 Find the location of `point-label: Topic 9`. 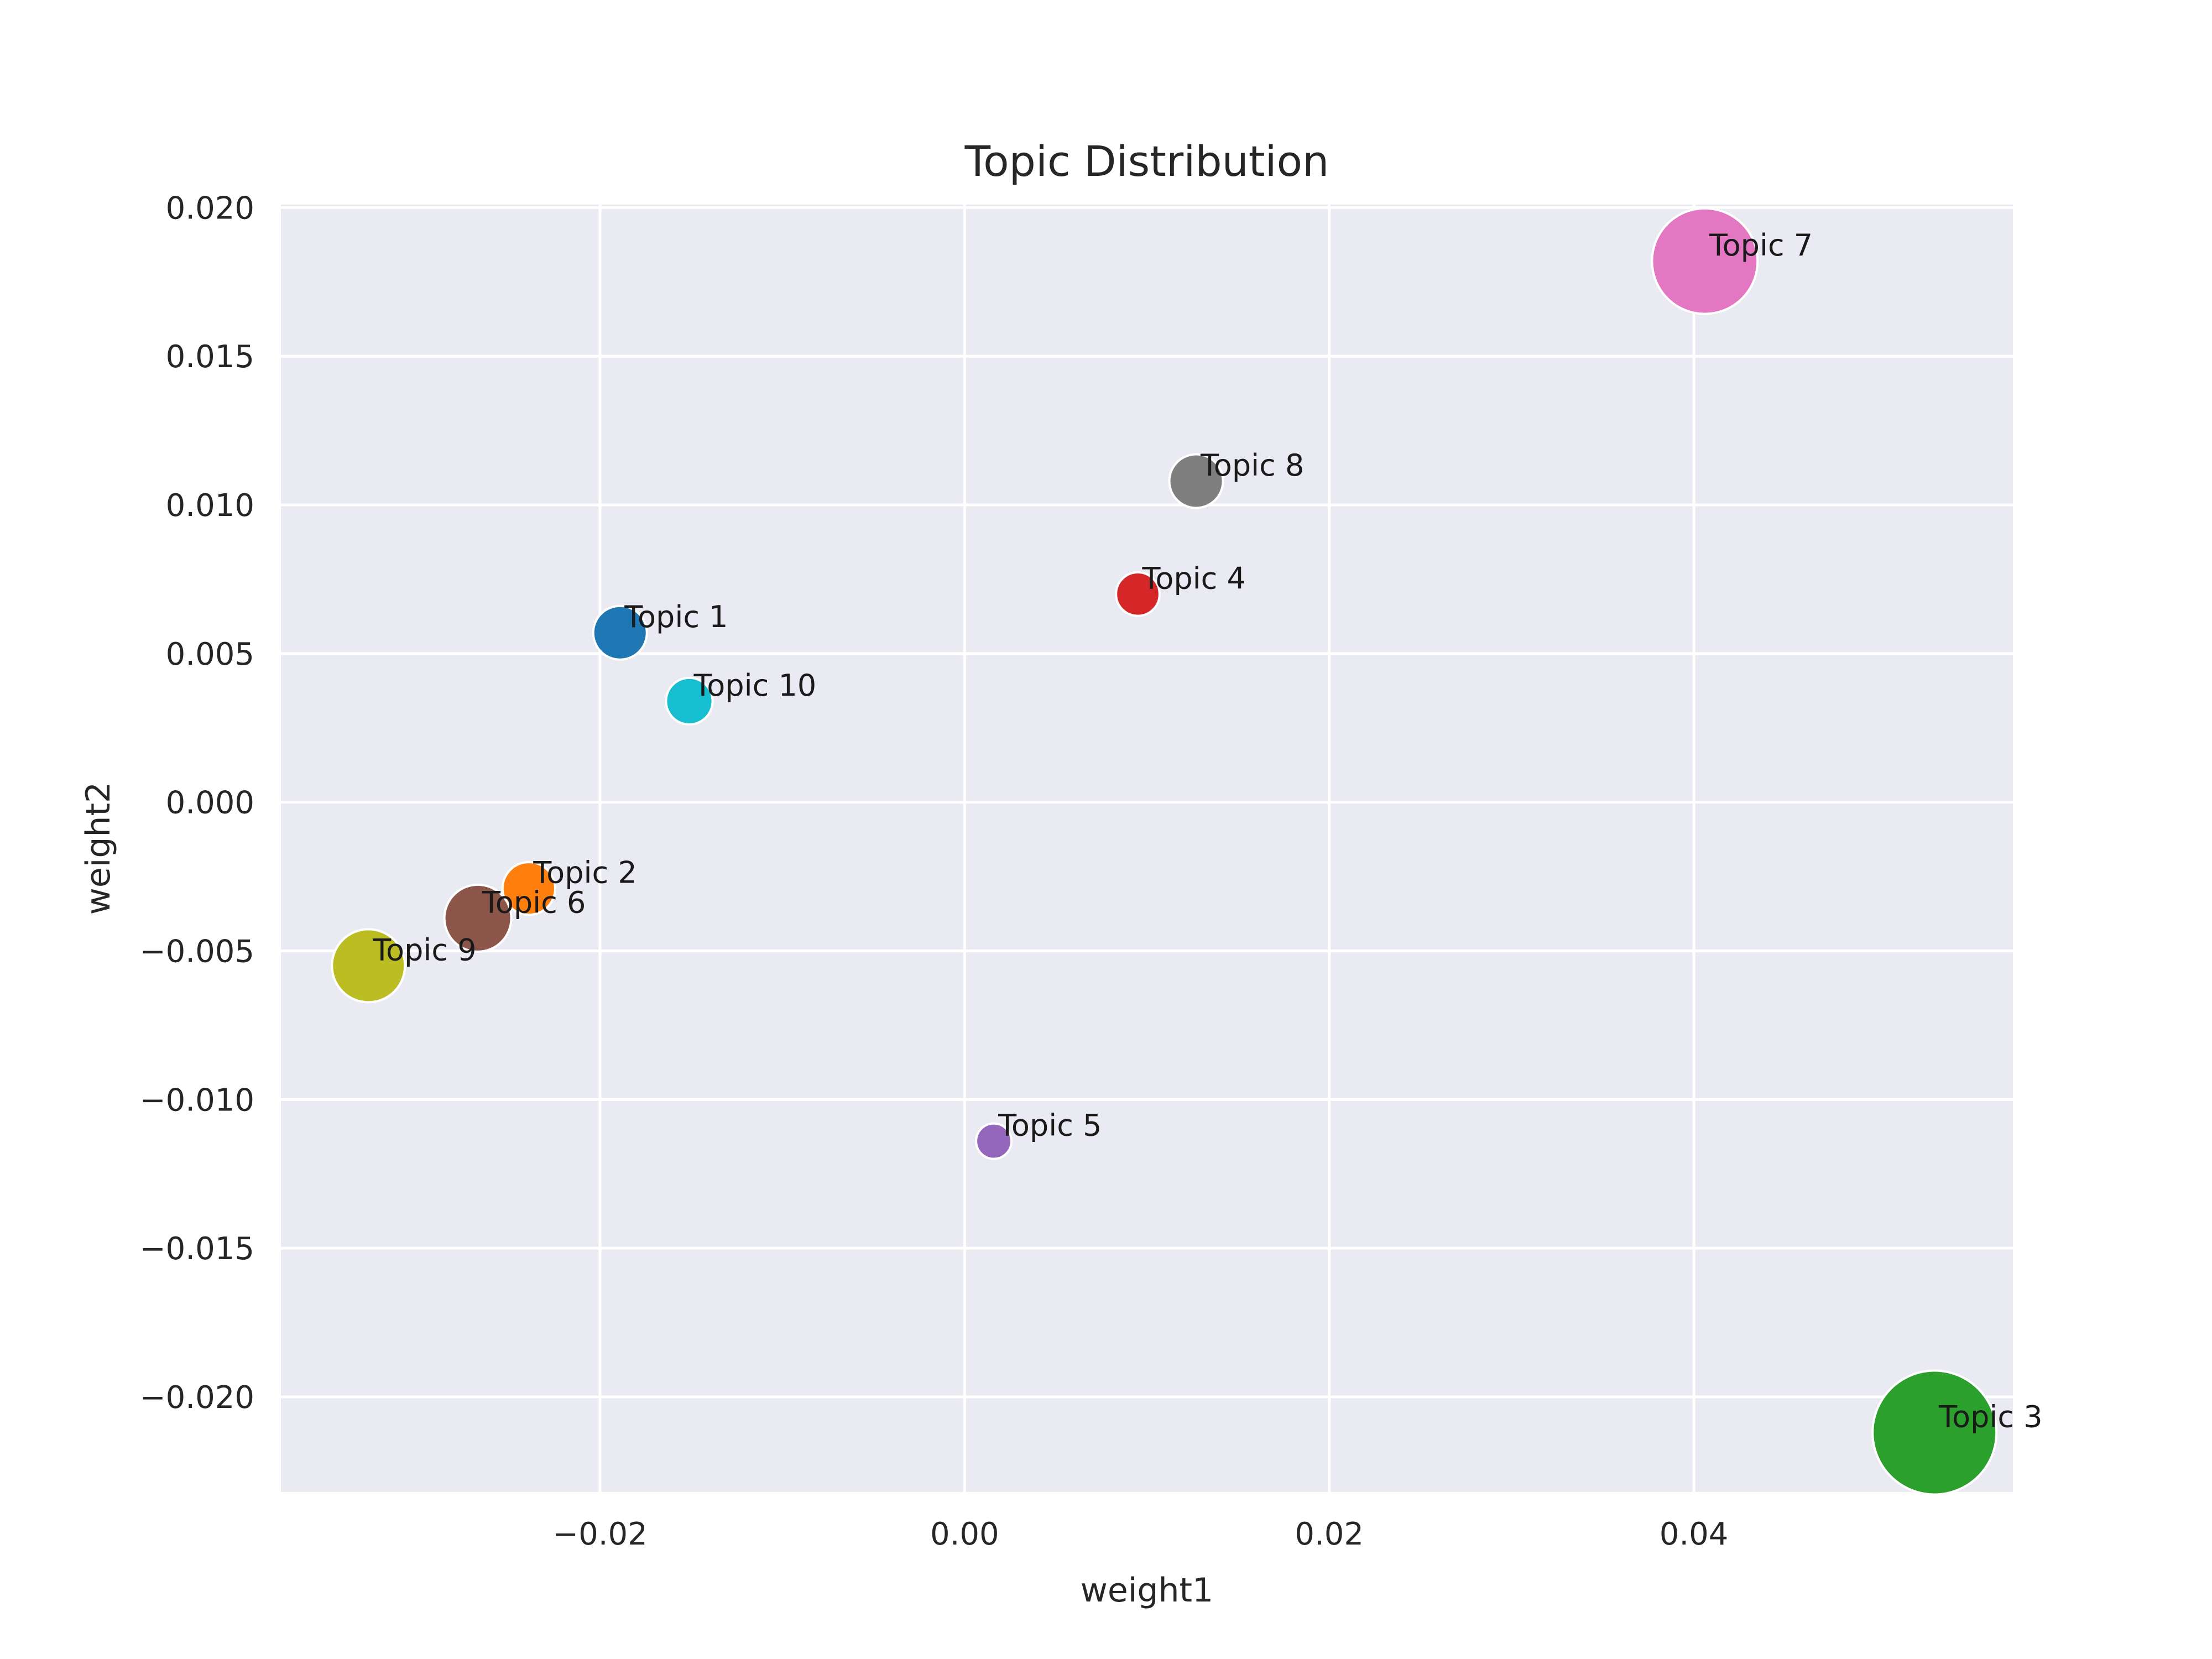

point-label: Topic 9 is located at coordinates (424, 950).